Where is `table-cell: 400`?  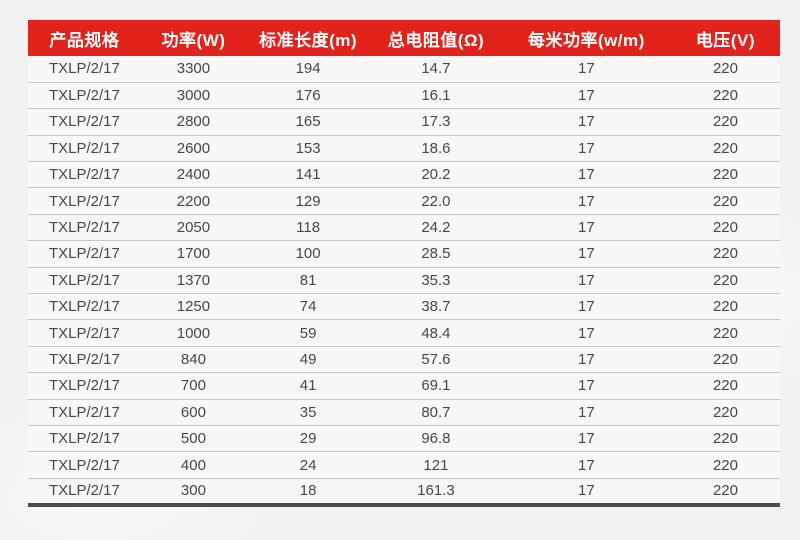 table-cell: 400 is located at coordinates (193, 465).